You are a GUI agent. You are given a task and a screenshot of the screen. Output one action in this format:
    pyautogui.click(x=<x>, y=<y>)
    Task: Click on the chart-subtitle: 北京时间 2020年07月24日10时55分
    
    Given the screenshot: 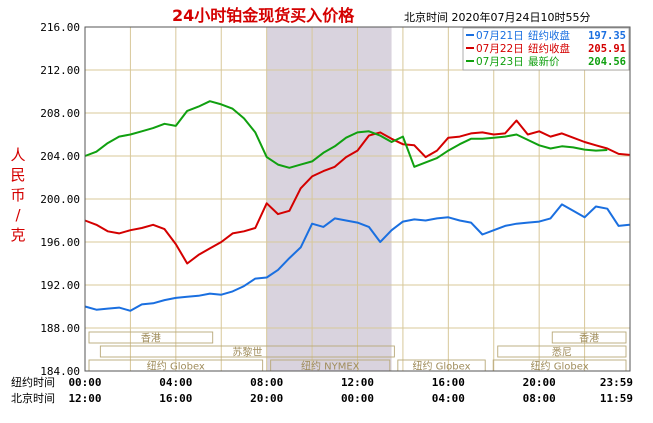 What is the action you would take?
    pyautogui.click(x=497, y=17)
    